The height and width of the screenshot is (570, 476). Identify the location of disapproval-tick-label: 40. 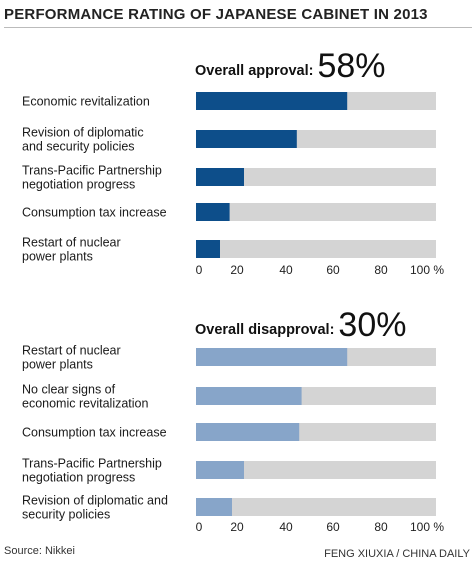
(286, 527).